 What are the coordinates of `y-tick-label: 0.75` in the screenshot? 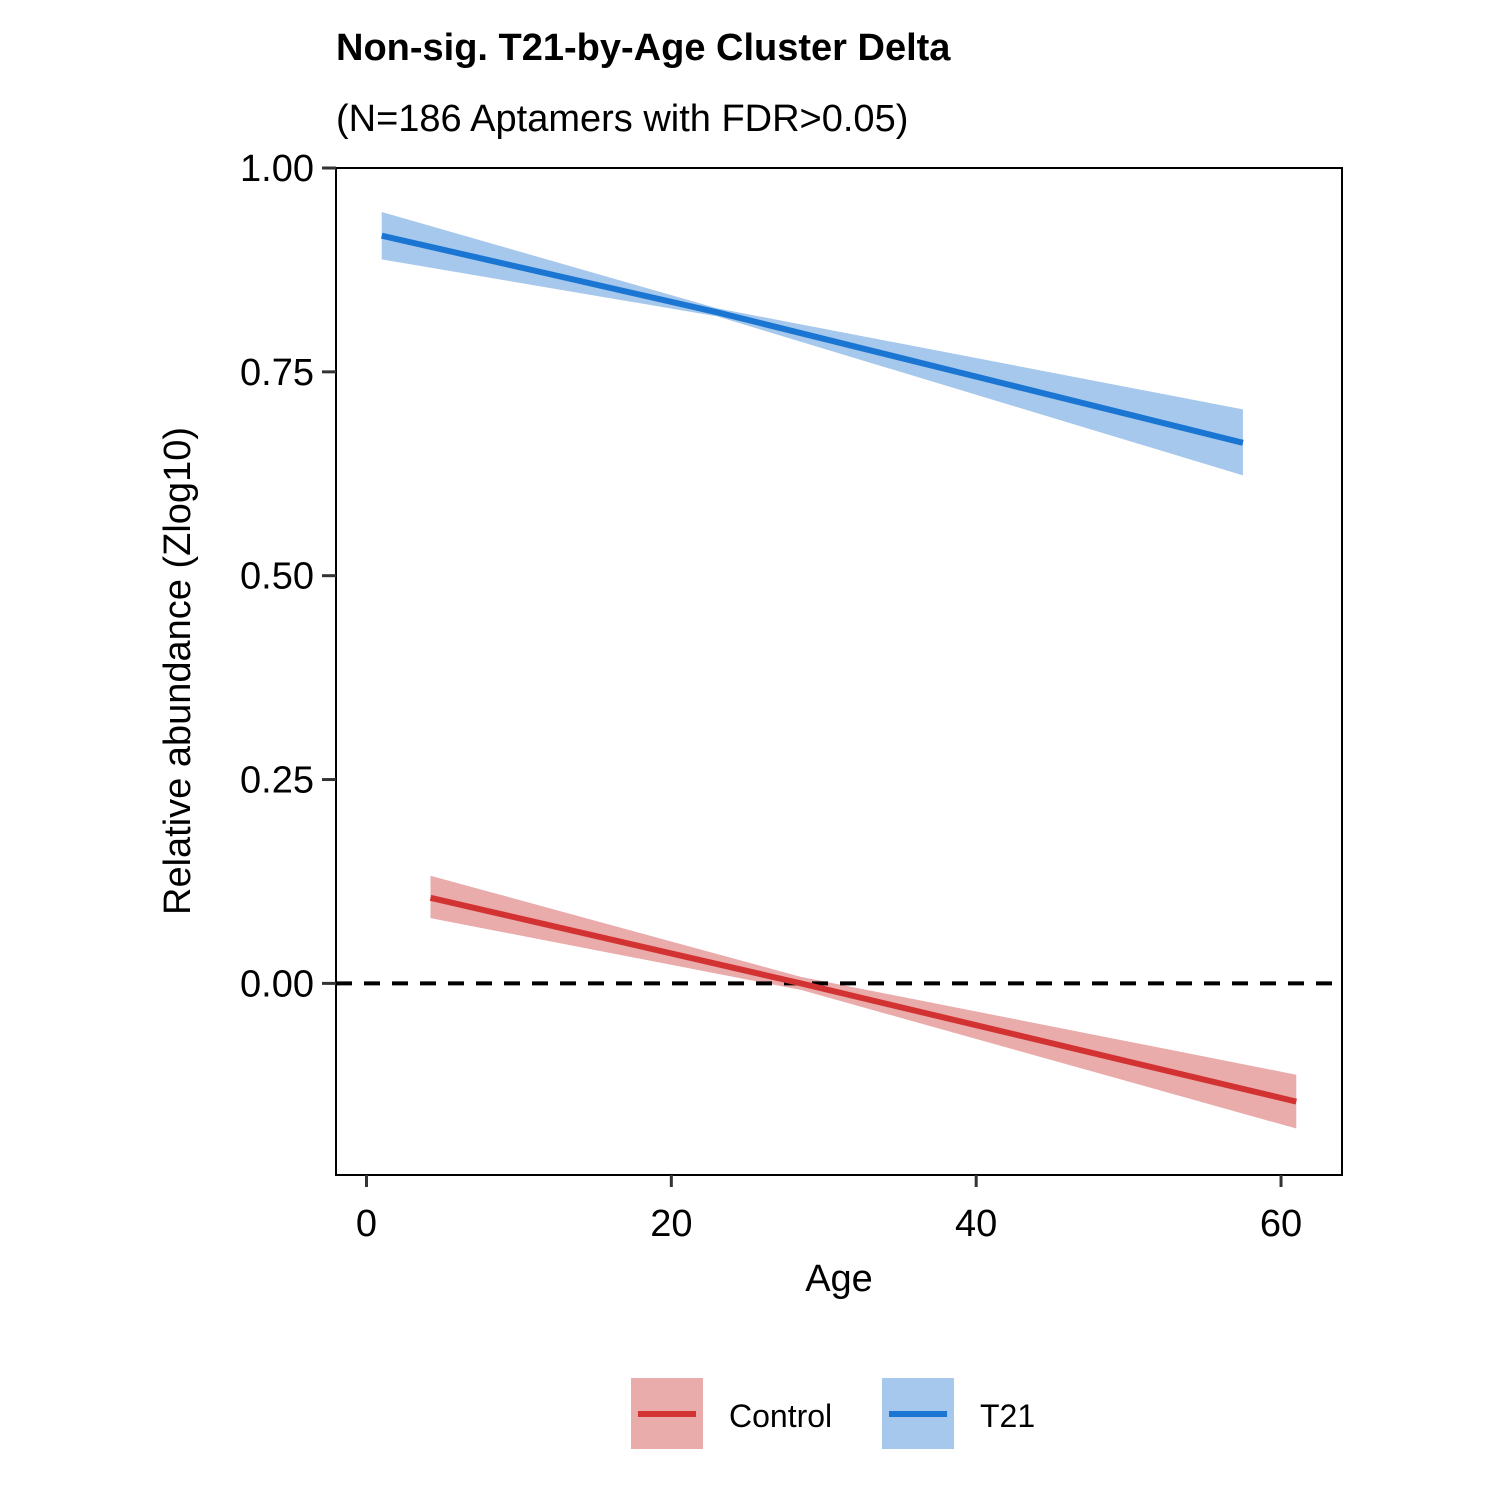 It's located at (277, 373).